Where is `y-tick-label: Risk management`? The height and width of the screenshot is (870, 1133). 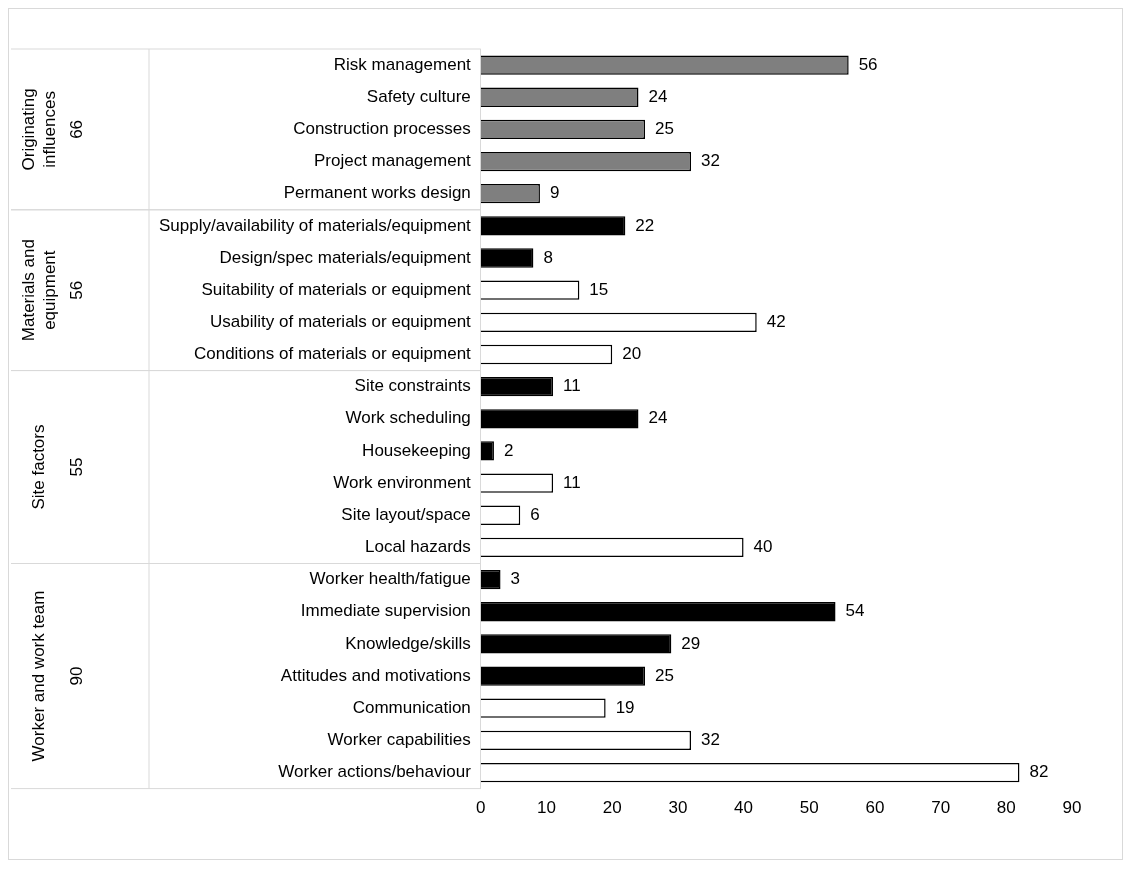
y-tick-label: Risk management is located at coordinates (402, 64).